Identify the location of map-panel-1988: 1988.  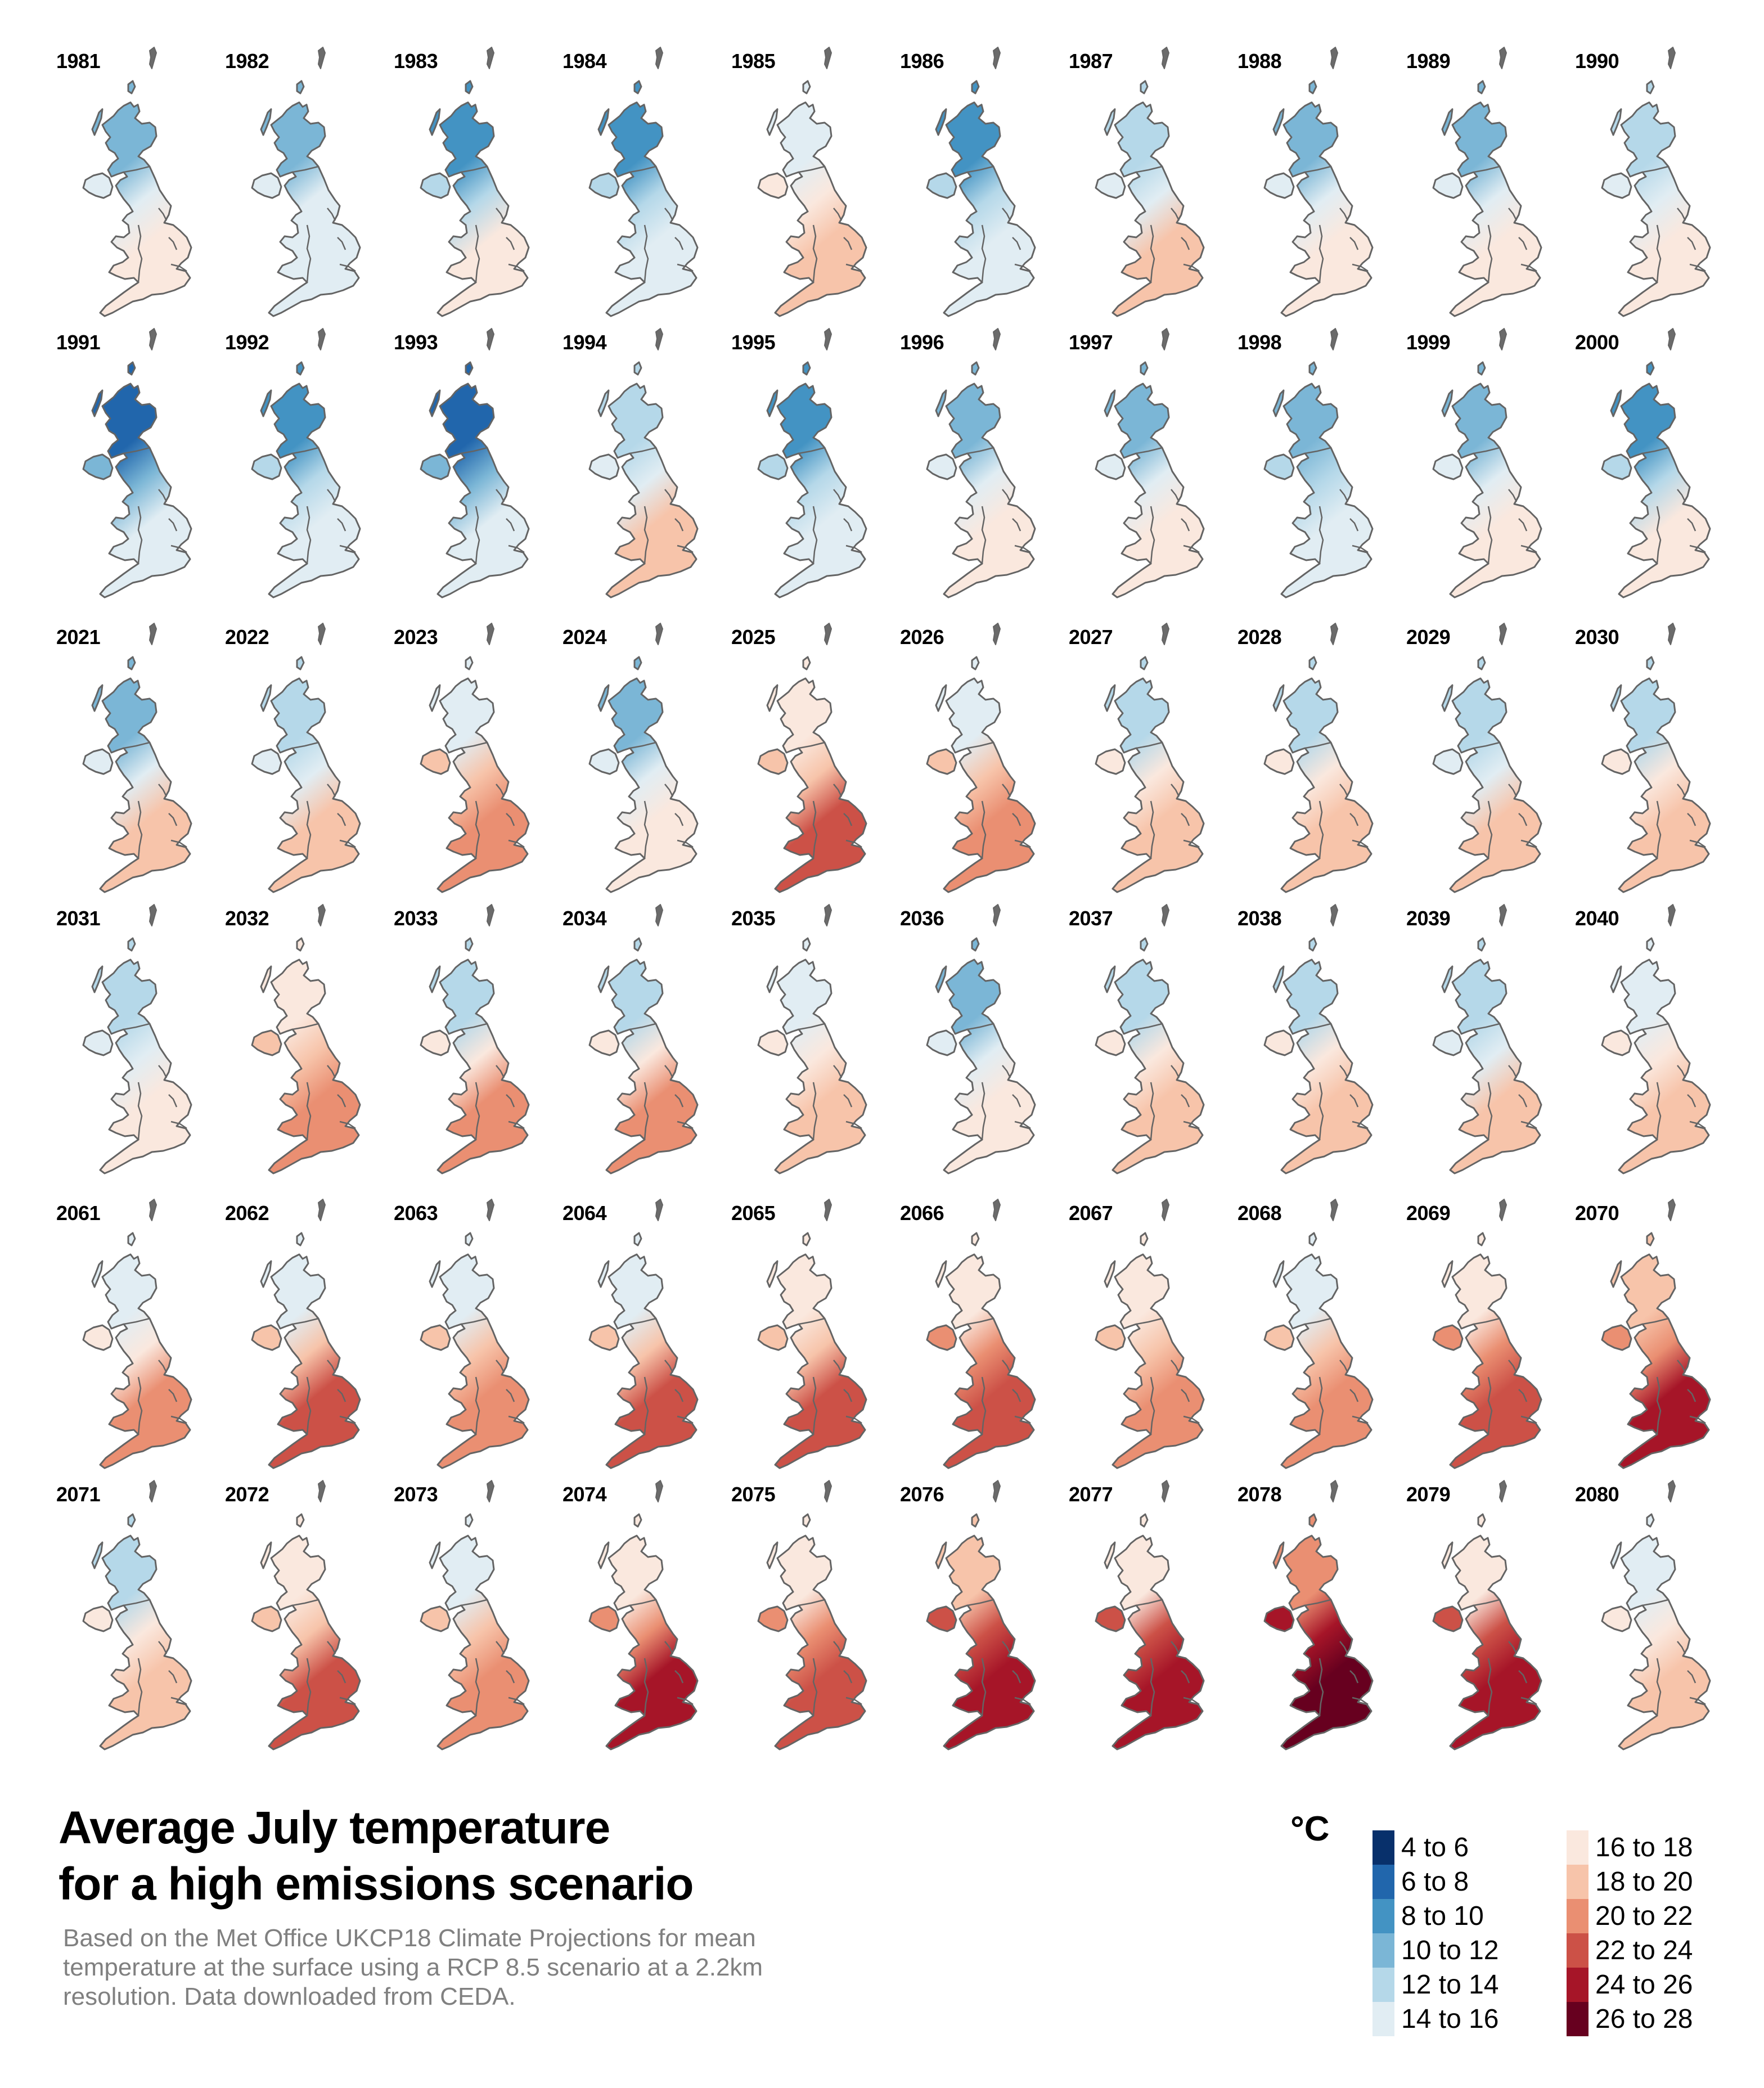
(1305, 180).